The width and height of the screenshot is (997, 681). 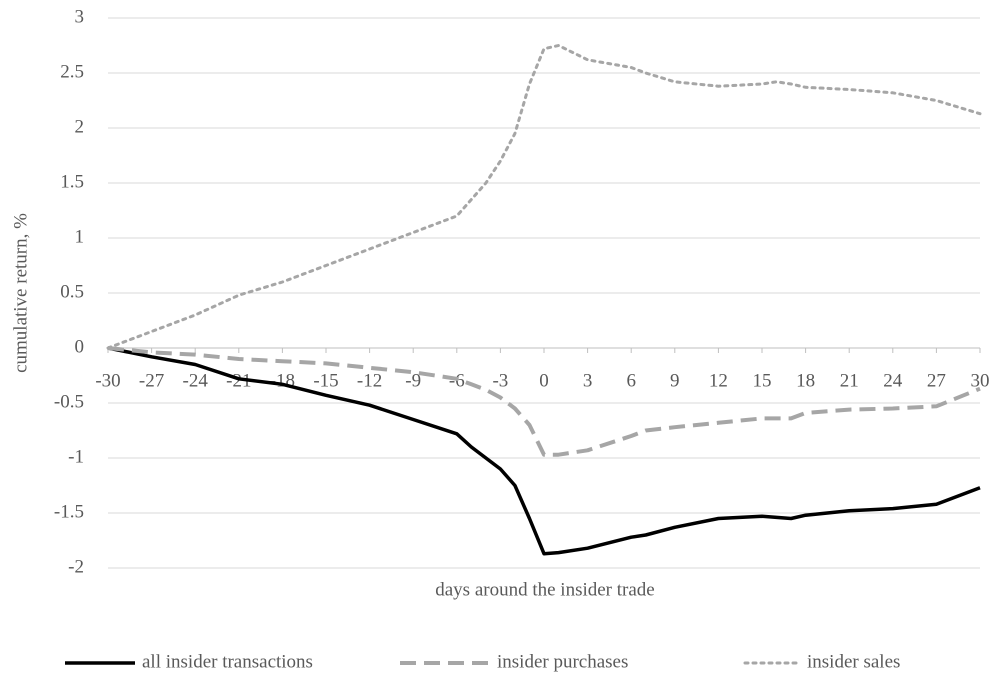 I want to click on x-axis-title: days around the insider trade, so click(x=544, y=589).